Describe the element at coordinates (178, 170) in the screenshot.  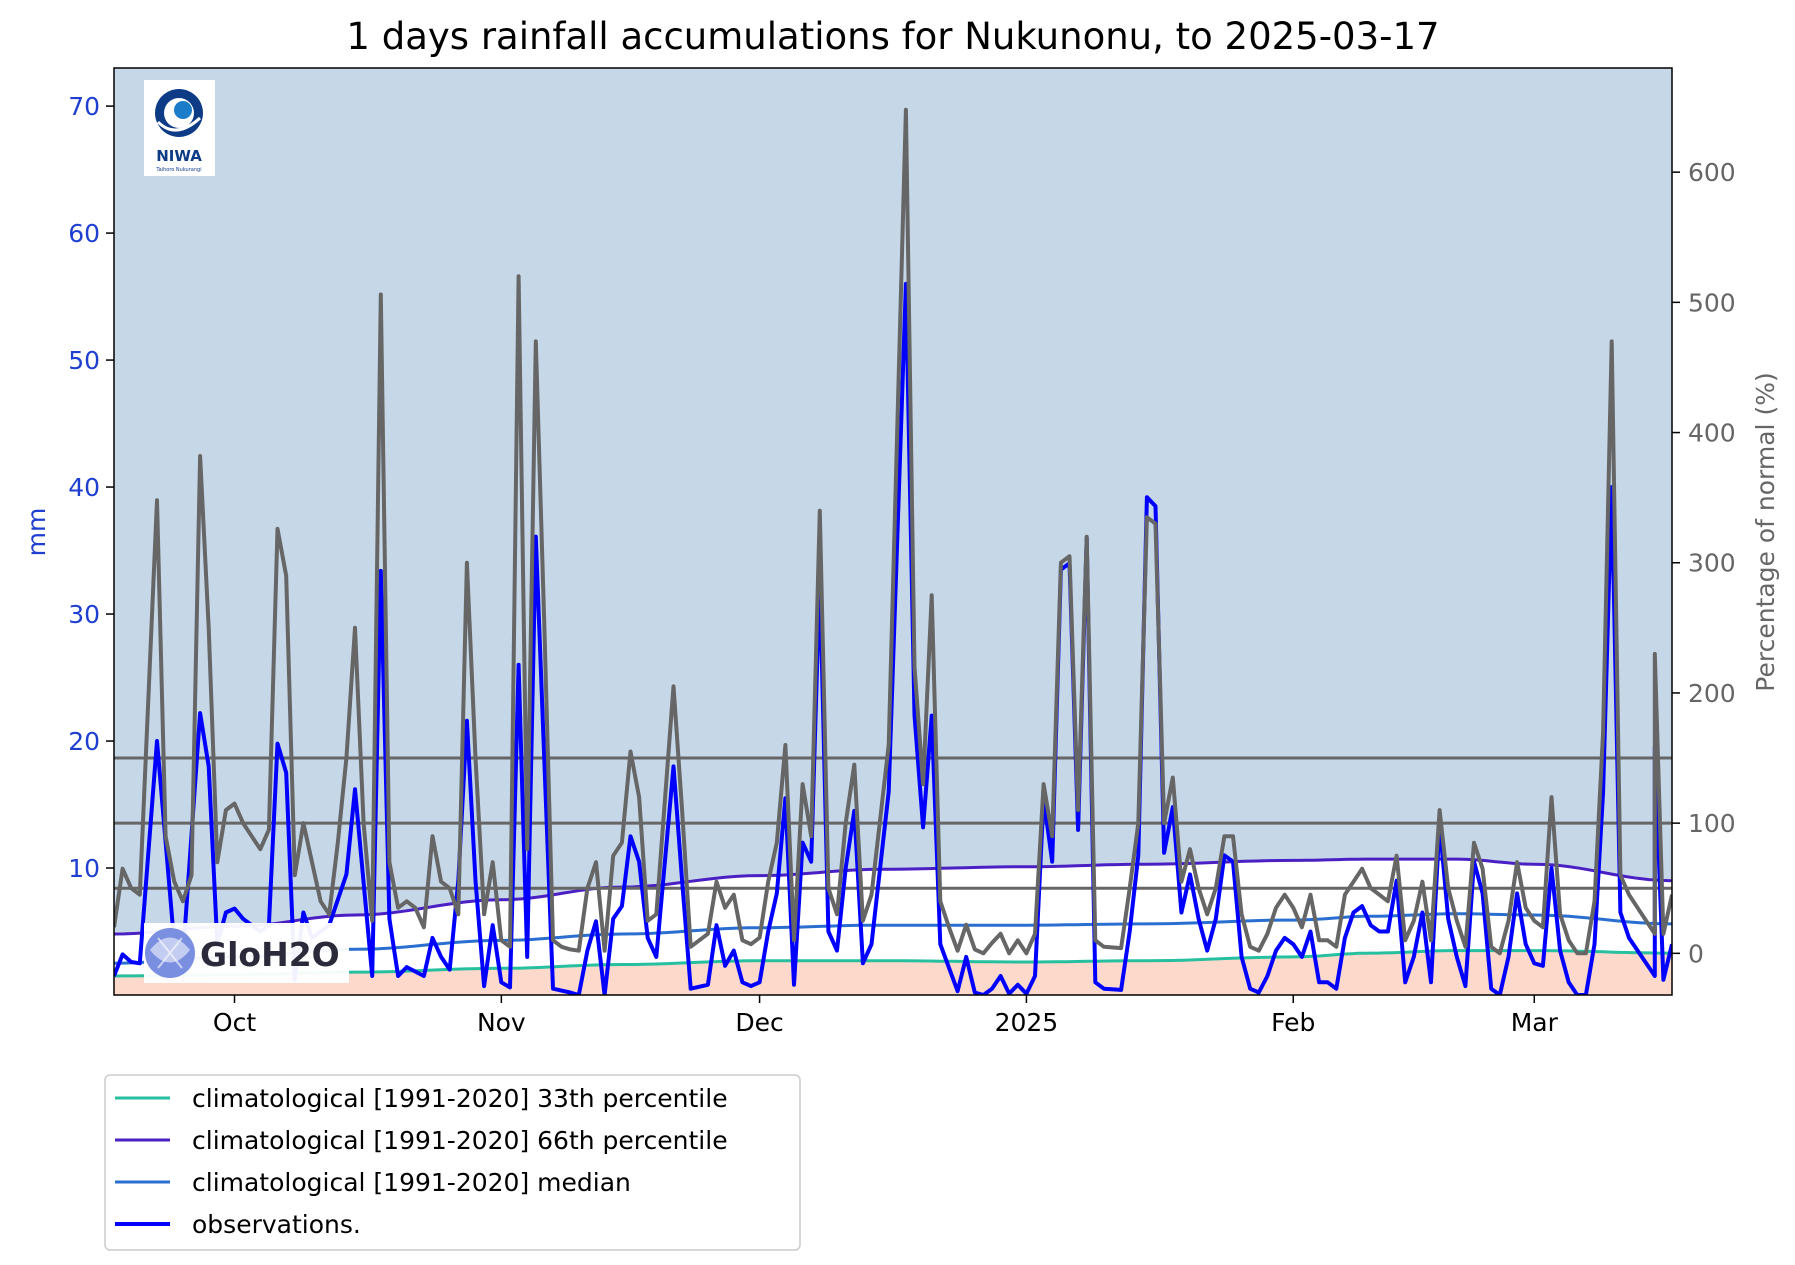
I see `niwa-logo-tagline: Taihoro Nukurangi` at that location.